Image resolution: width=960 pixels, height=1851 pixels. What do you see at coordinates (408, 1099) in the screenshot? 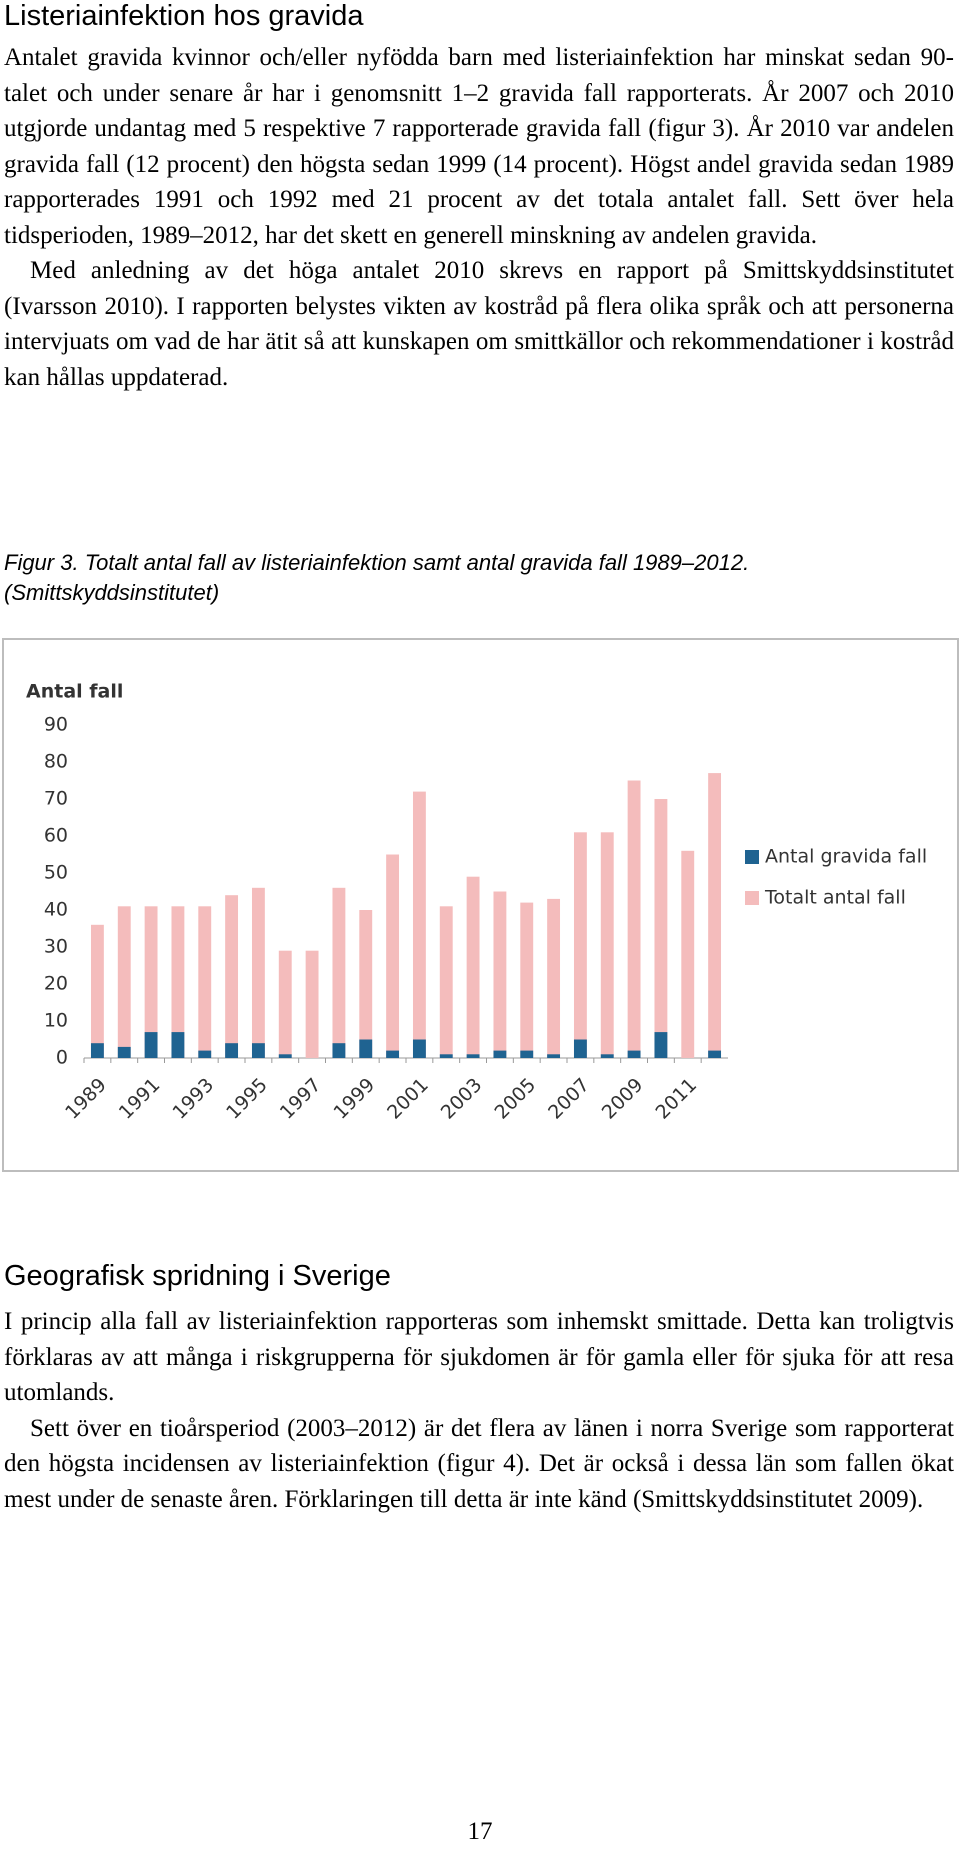
I see `x-tick-label: 2001` at bounding box center [408, 1099].